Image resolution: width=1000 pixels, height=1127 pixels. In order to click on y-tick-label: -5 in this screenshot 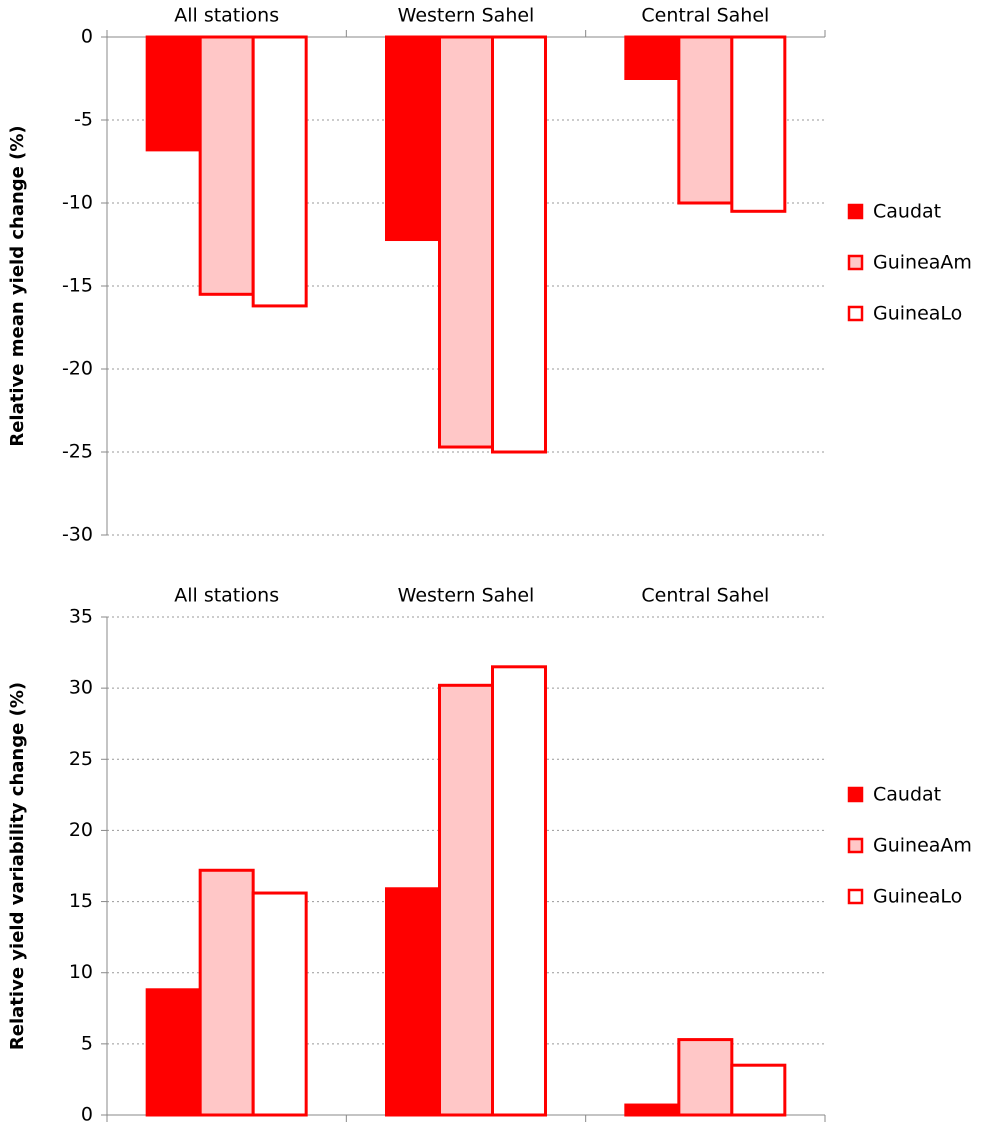, I will do `click(83, 120)`.